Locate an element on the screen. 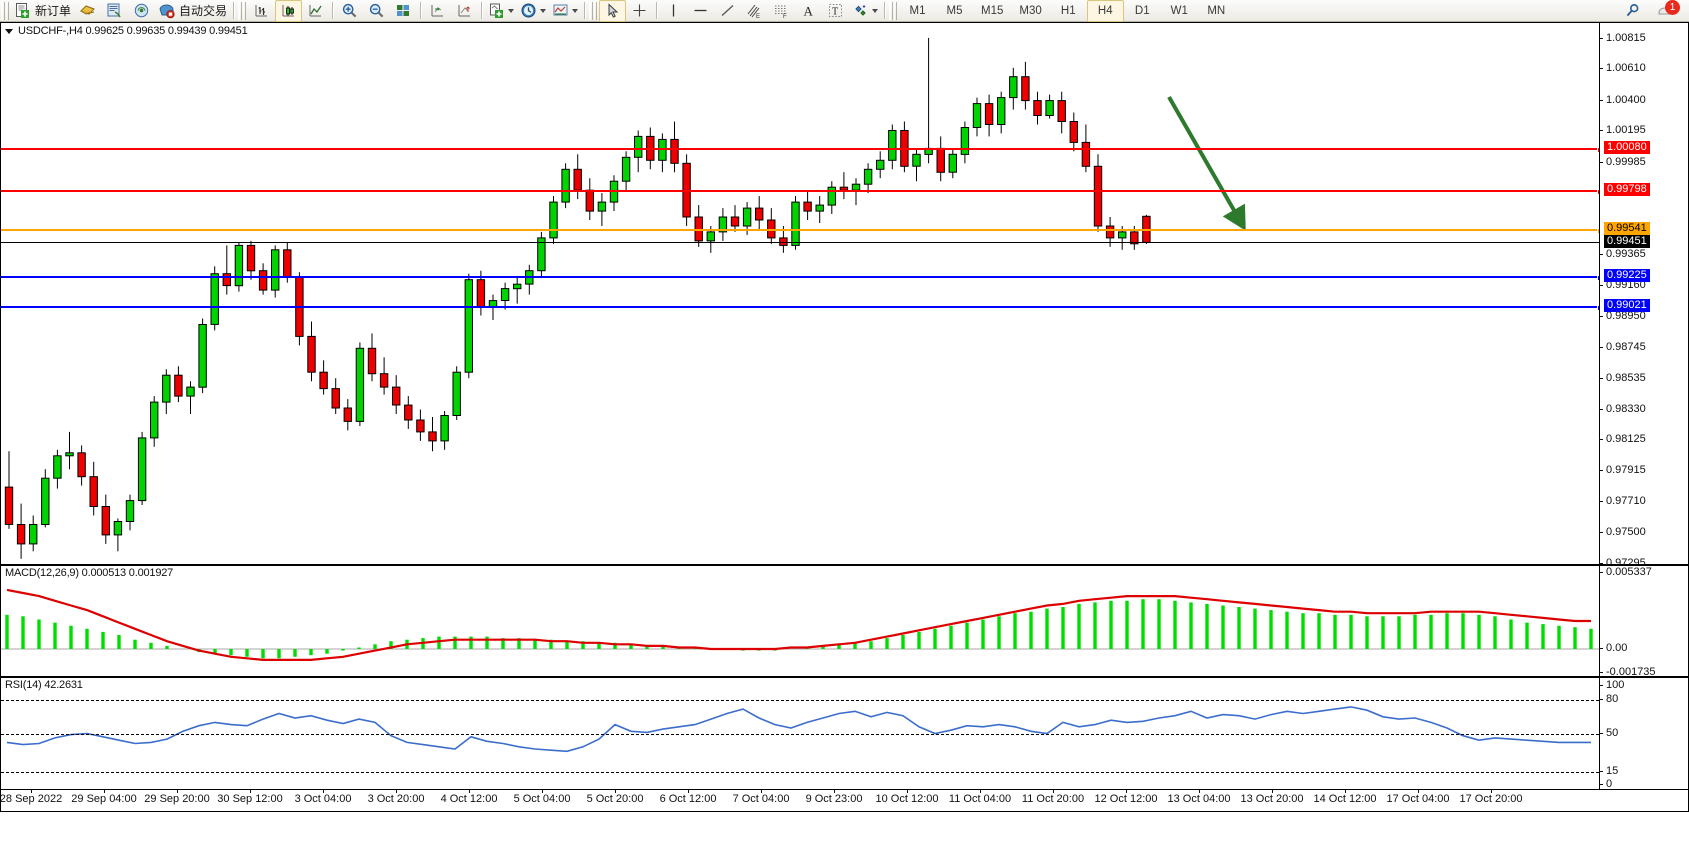  fibonacci-button: F is located at coordinates (781, 11).